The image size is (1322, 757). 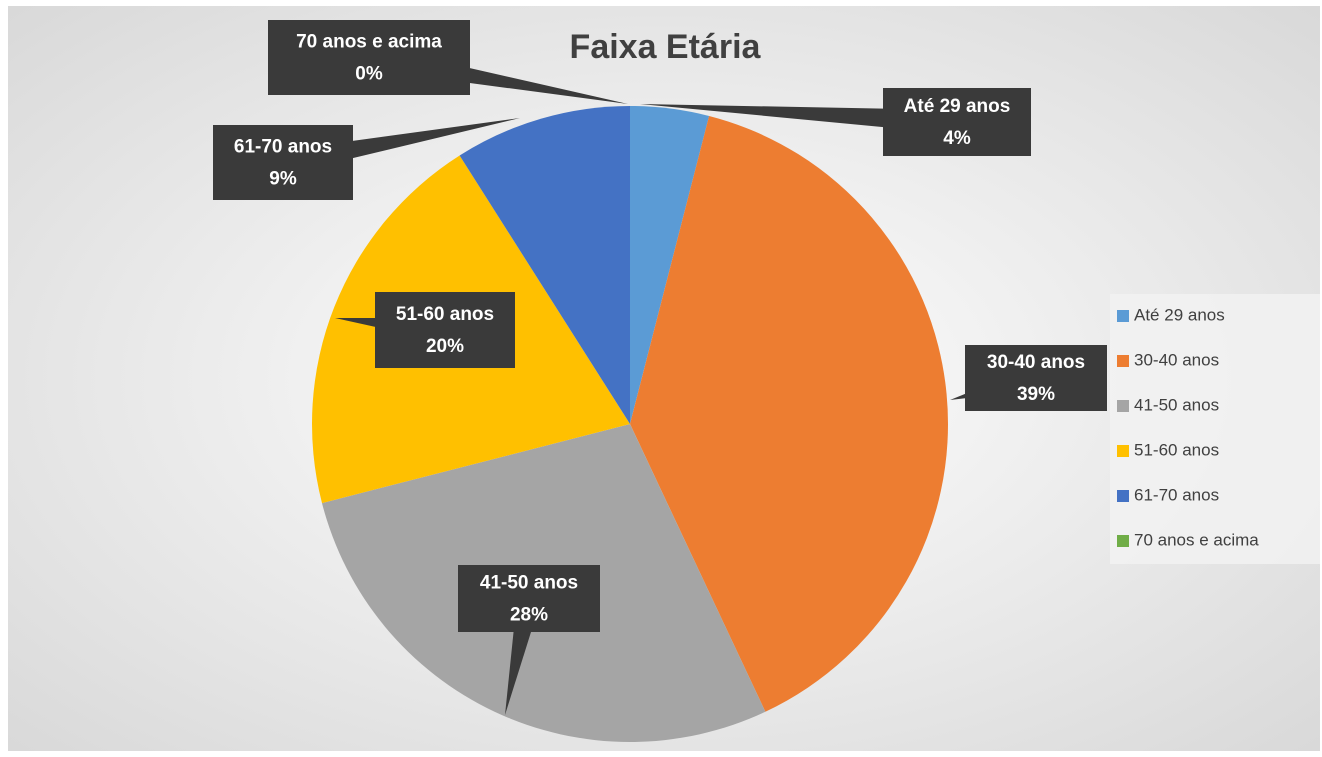 I want to click on data-label-value: 20%, so click(x=445, y=346).